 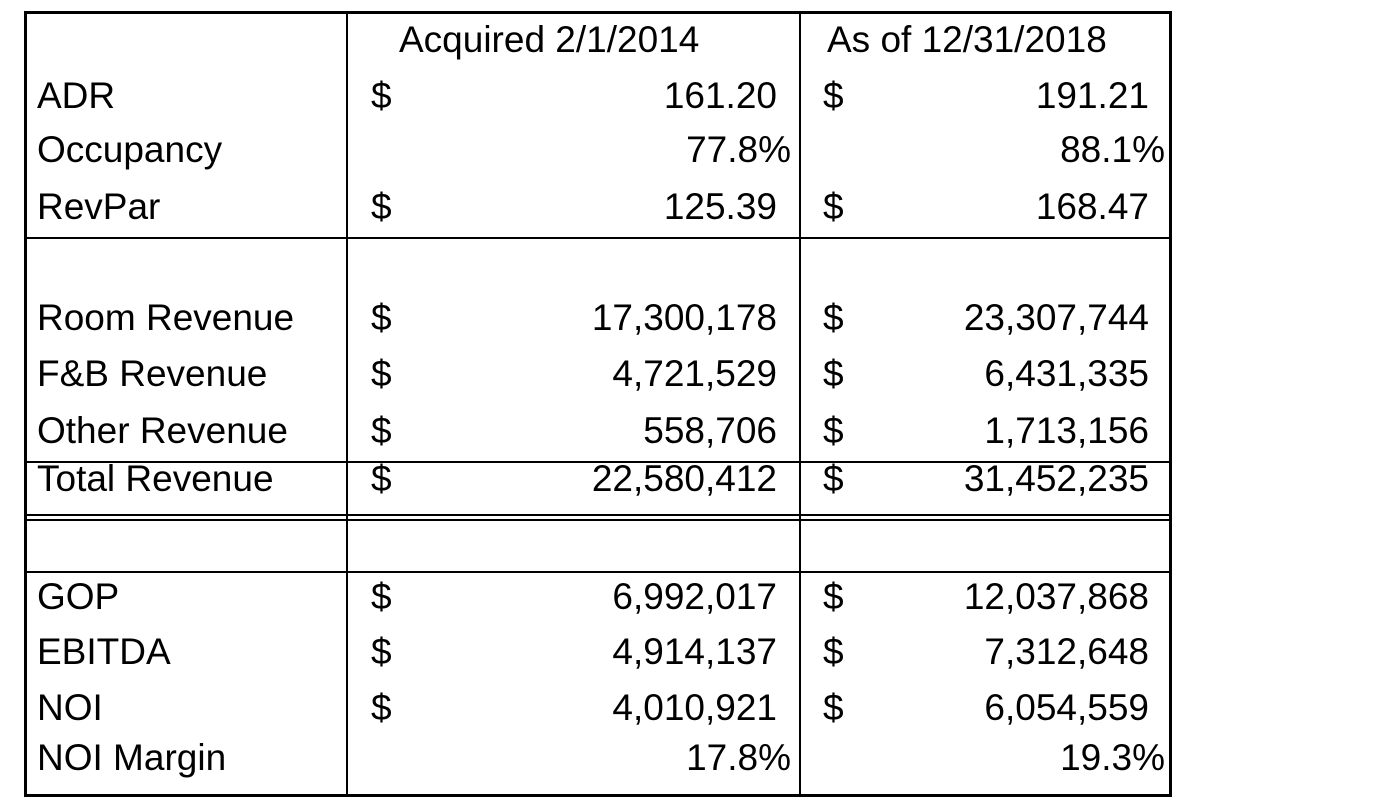 I want to click on total-revenue-double-rule-upper, so click(x=598, y=515).